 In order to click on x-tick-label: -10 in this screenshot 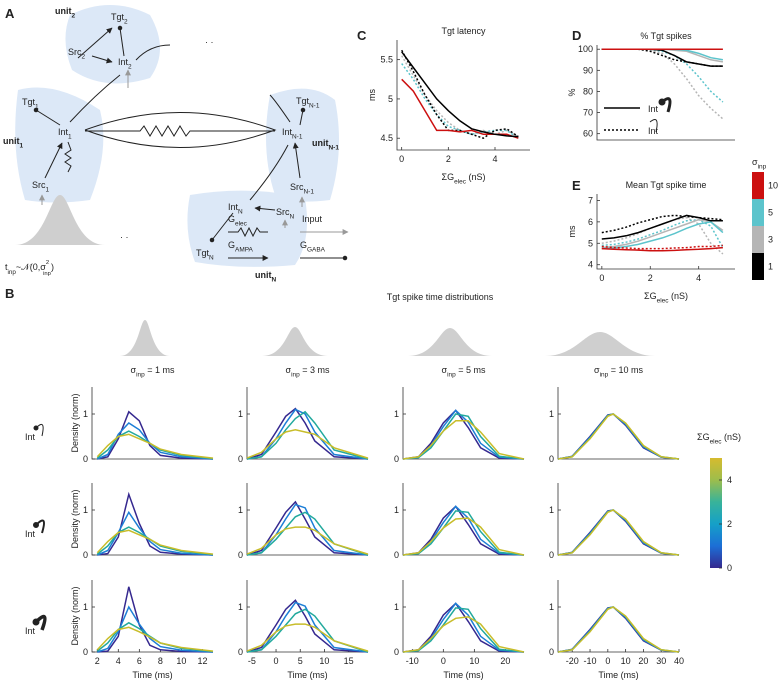, I will do `click(590, 661)`.